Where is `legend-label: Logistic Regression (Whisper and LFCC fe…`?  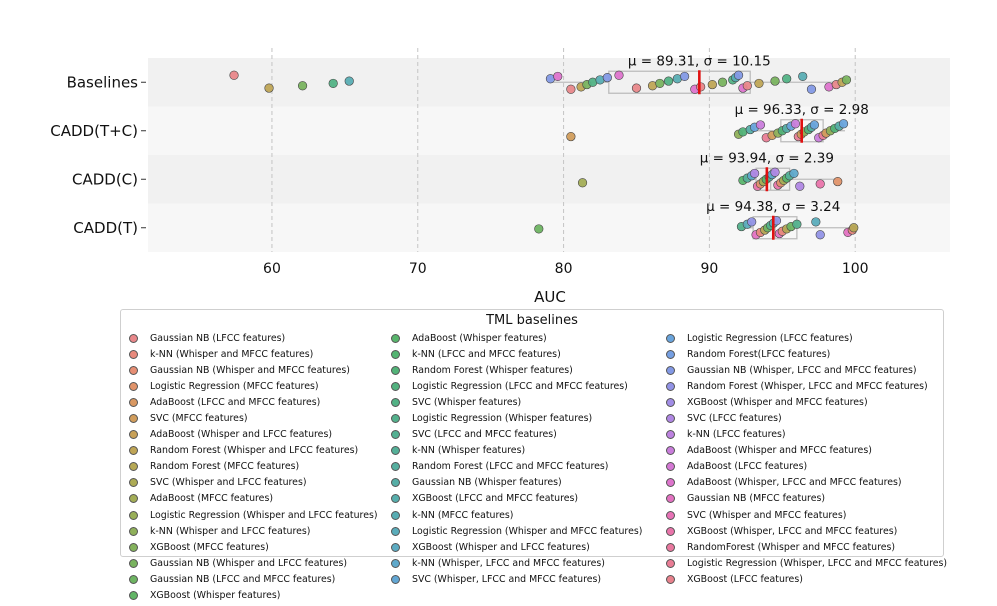 legend-label: Logistic Regression (Whisper and LFCC fe… is located at coordinates (264, 515).